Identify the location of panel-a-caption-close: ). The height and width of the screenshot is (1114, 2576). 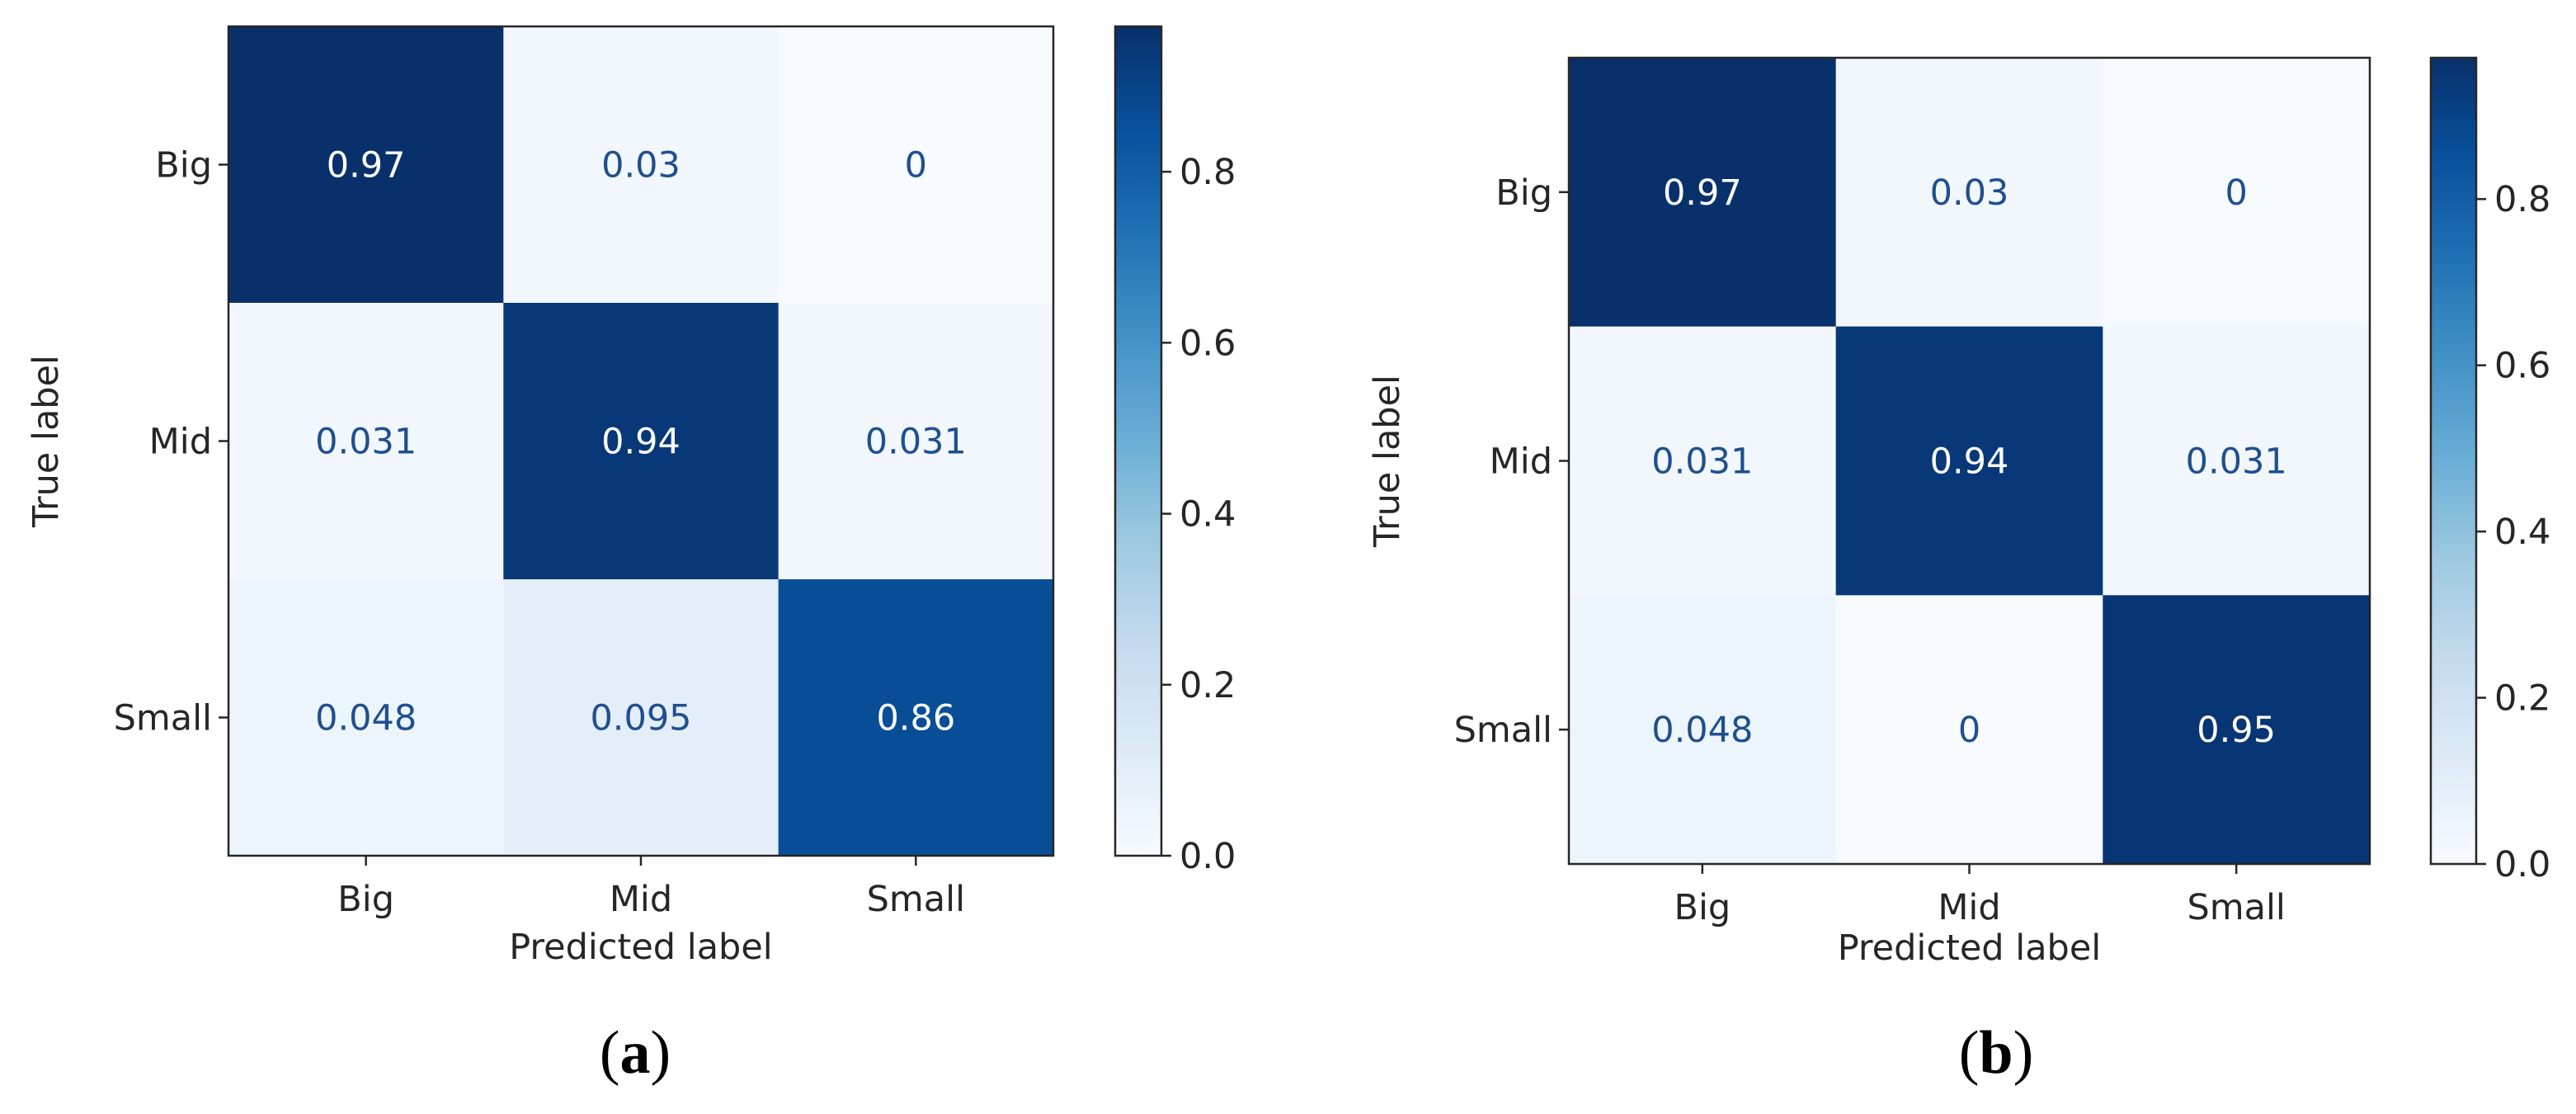
(661, 1053).